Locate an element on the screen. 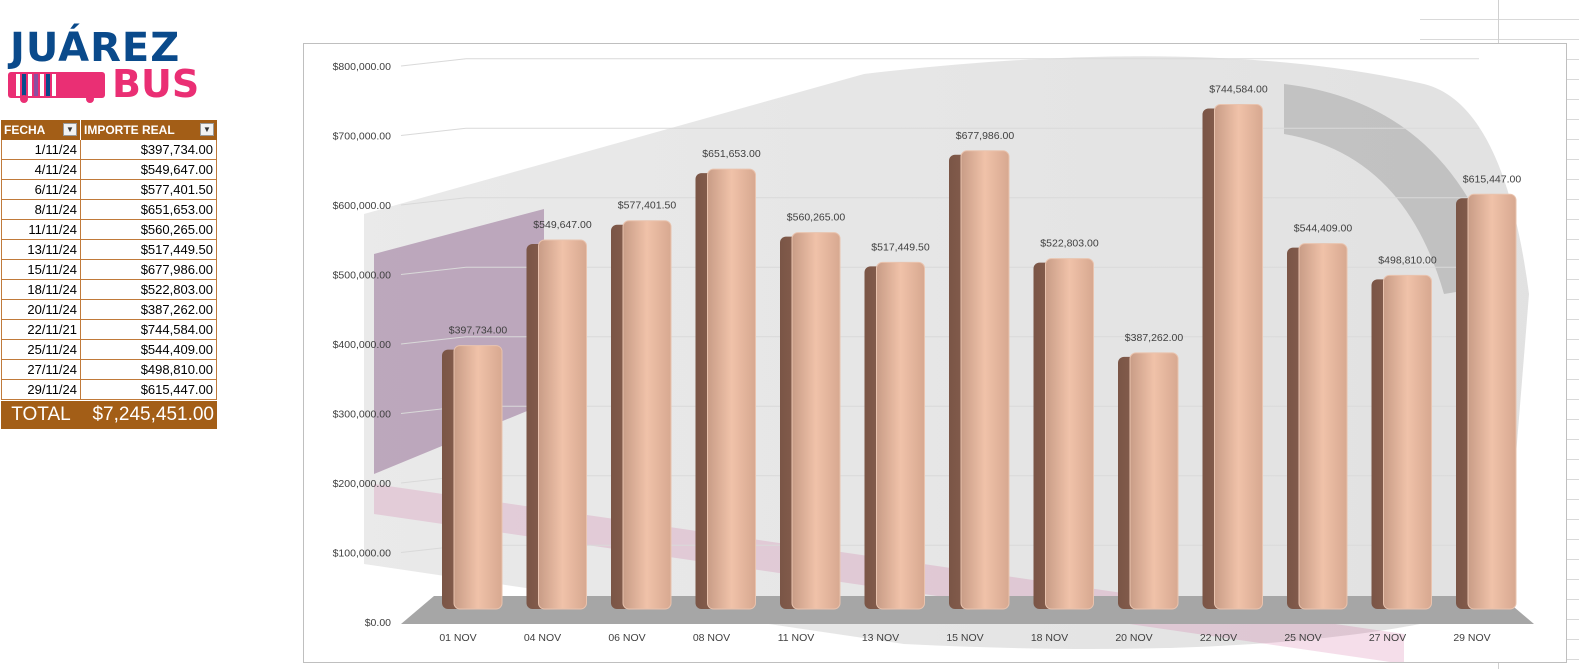  table-row: 1/11/24 $397,734.00 is located at coordinates (109, 150).